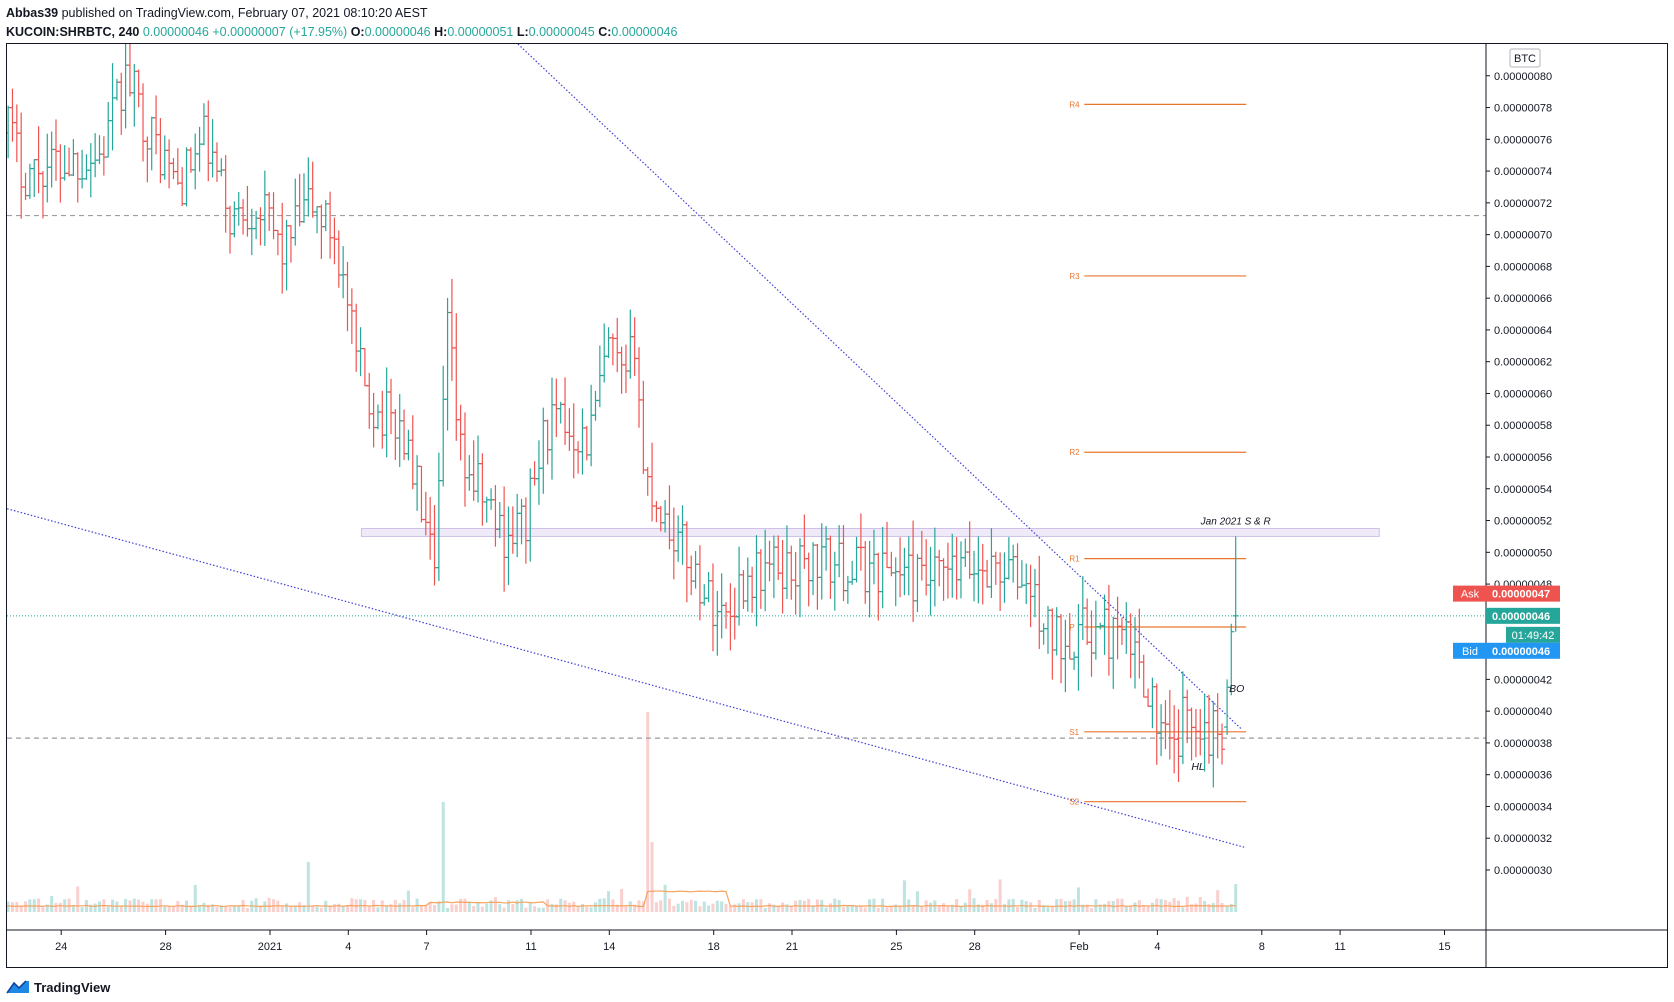 The image size is (1674, 1002). What do you see at coordinates (522, 32) in the screenshot?
I see `low-label: L:` at bounding box center [522, 32].